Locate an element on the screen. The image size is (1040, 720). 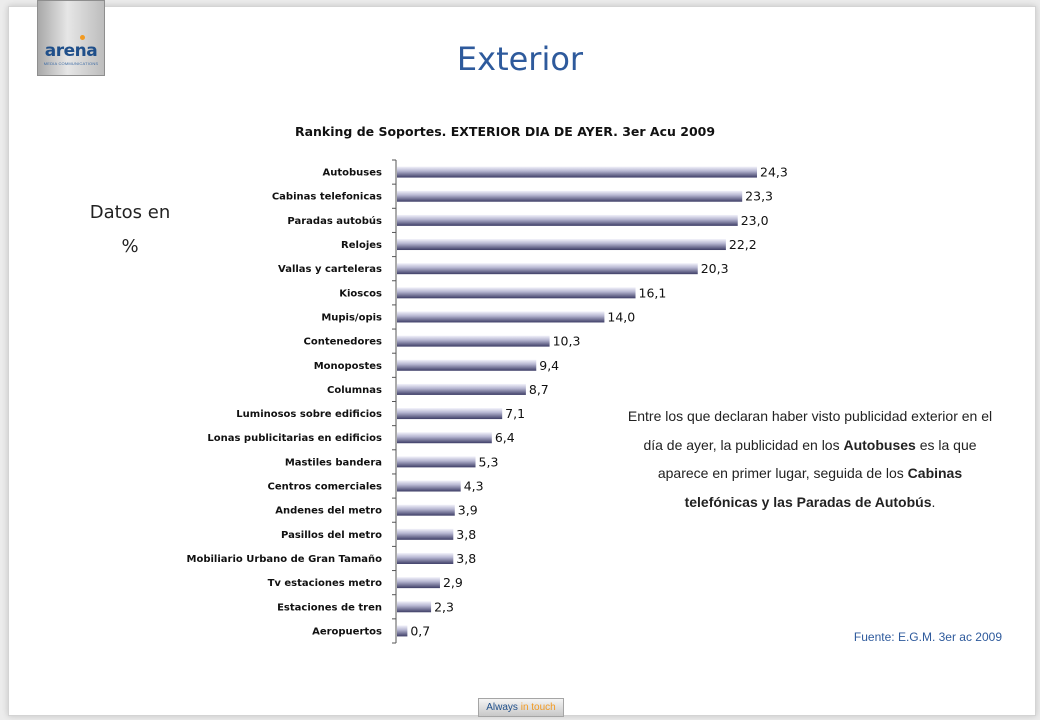
unit-note-line1: Datos en is located at coordinates (130, 212).